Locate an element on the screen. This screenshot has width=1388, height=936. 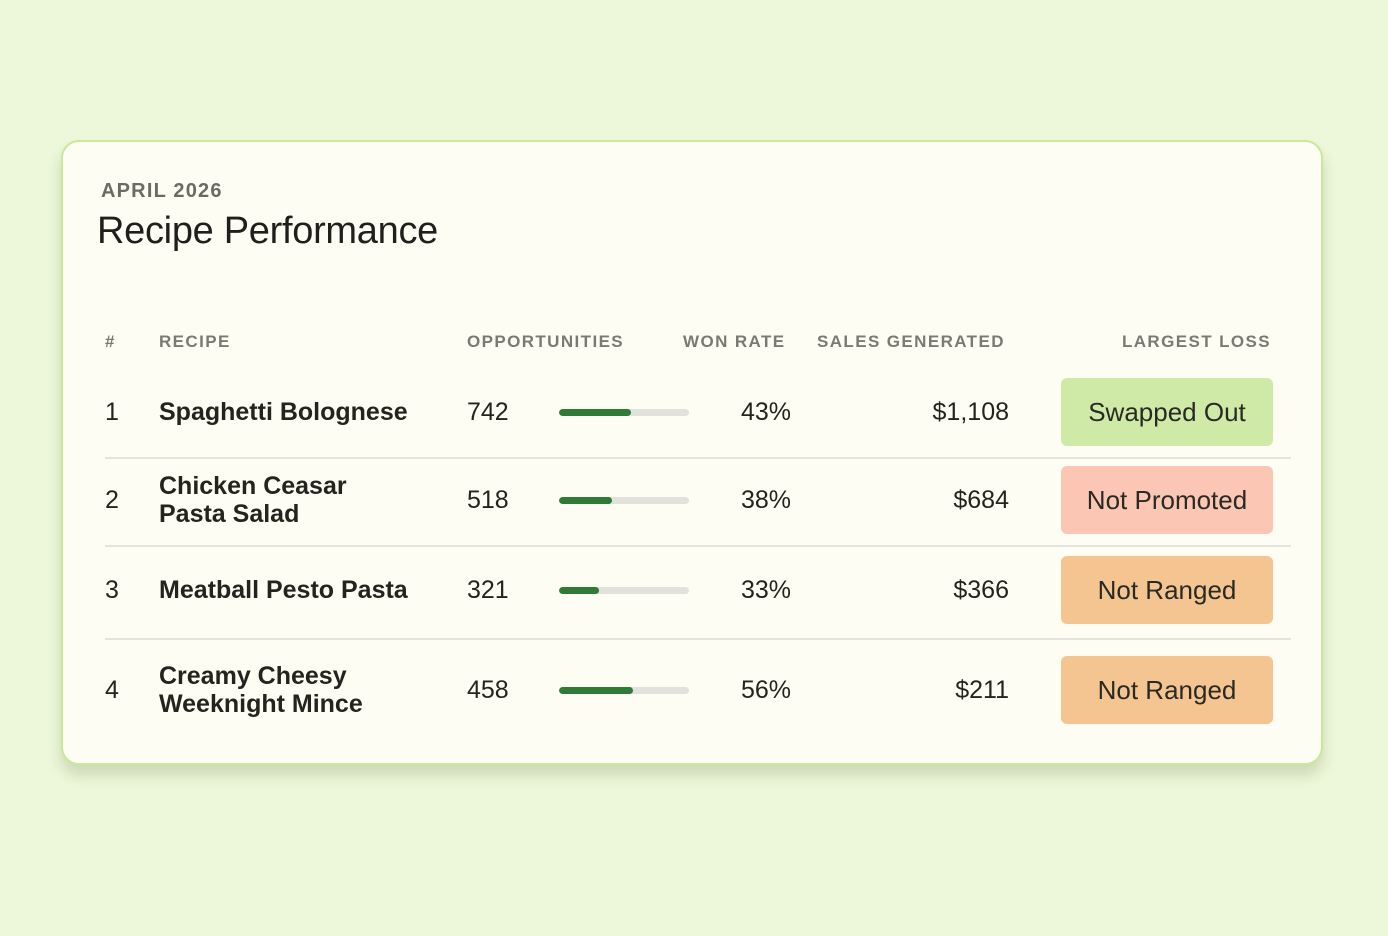
recipe-name: Chicken Ceasar Pasta Salad is located at coordinates (304, 500).